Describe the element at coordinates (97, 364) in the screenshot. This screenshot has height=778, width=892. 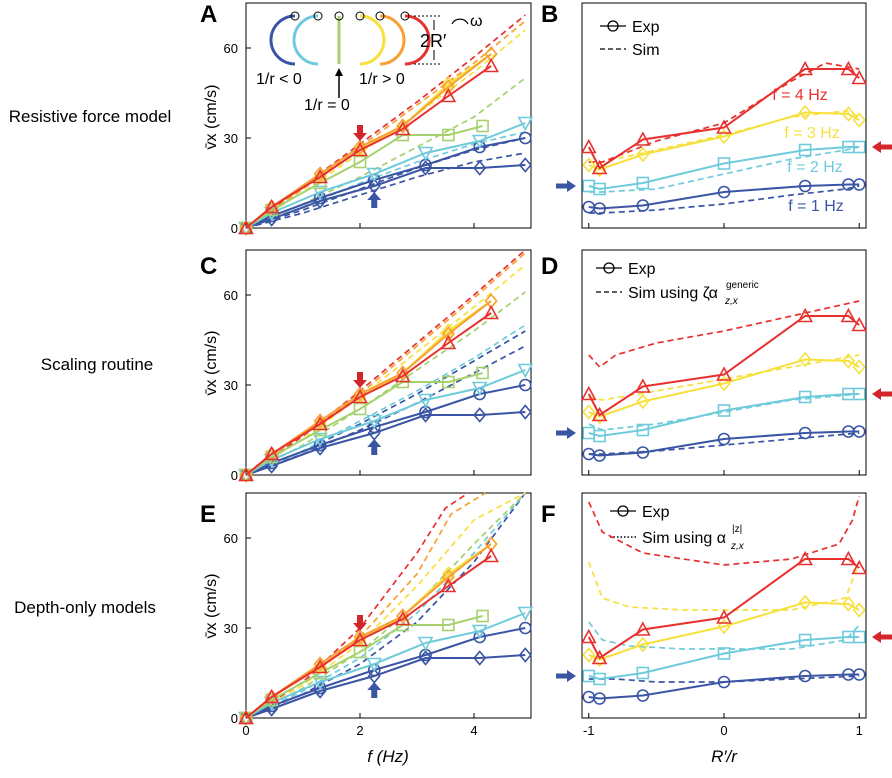
I see `row-label-scaling: Scaling routine` at that location.